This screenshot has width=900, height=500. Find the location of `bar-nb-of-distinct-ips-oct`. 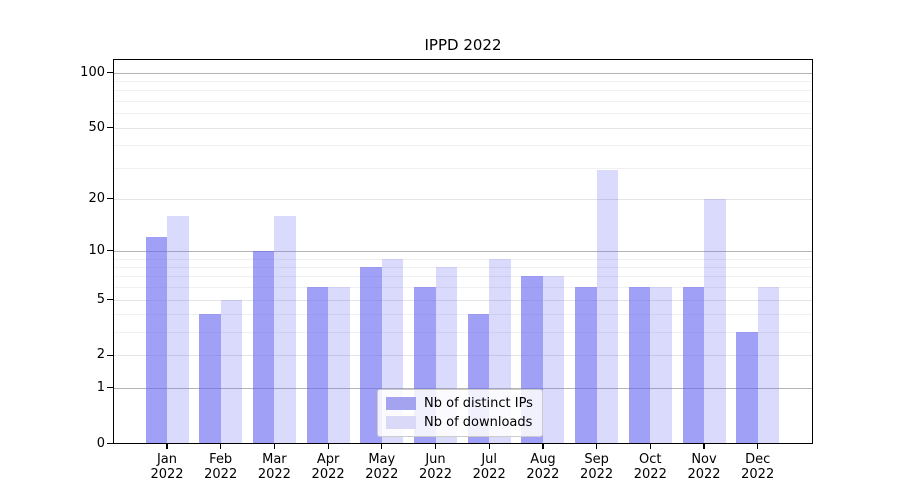

bar-nb-of-distinct-ips-oct is located at coordinates (639, 365).